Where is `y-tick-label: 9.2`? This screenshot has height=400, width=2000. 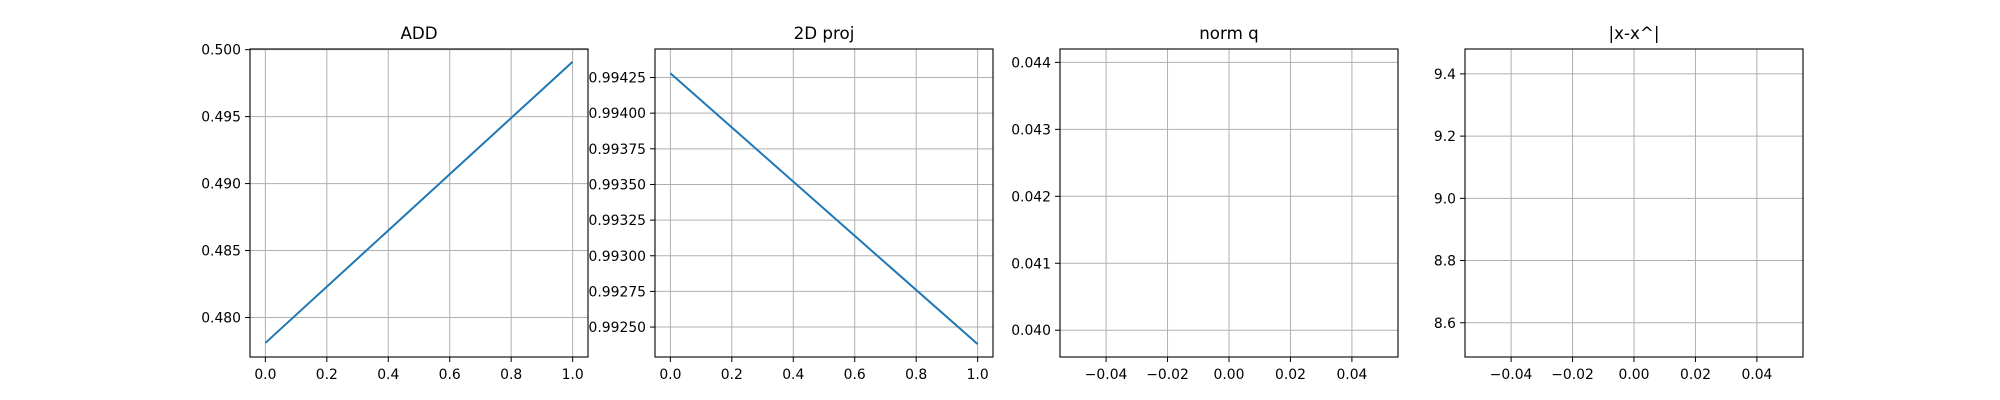
y-tick-label: 9.2 is located at coordinates (1445, 137).